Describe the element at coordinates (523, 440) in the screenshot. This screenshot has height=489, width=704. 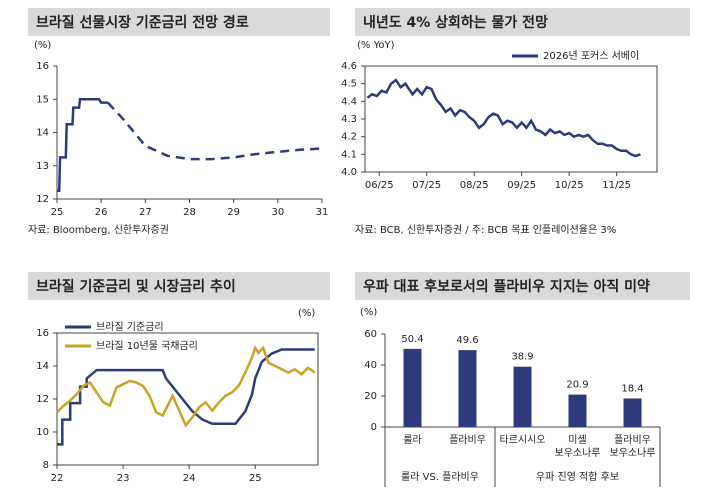
I see `x-tick-label: 타르시시오` at that location.